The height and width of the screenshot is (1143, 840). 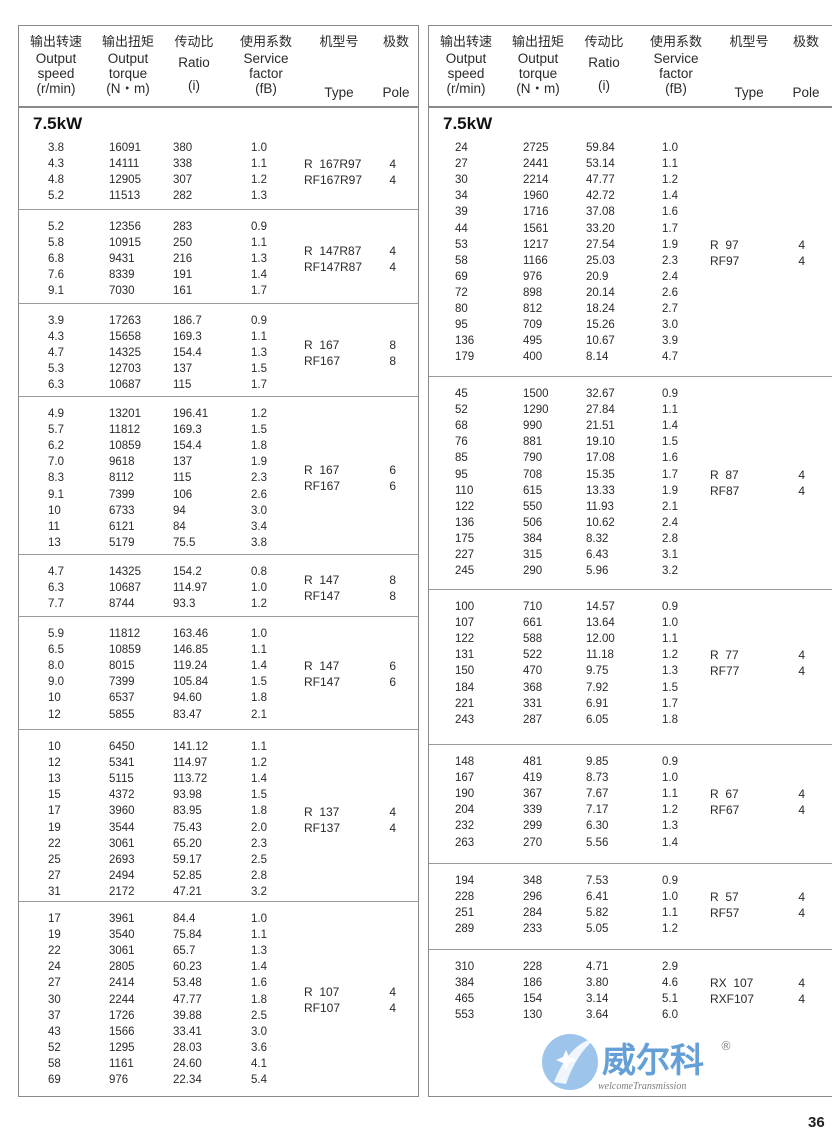 I want to click on service-factor: 2.5, so click(x=259, y=1015).